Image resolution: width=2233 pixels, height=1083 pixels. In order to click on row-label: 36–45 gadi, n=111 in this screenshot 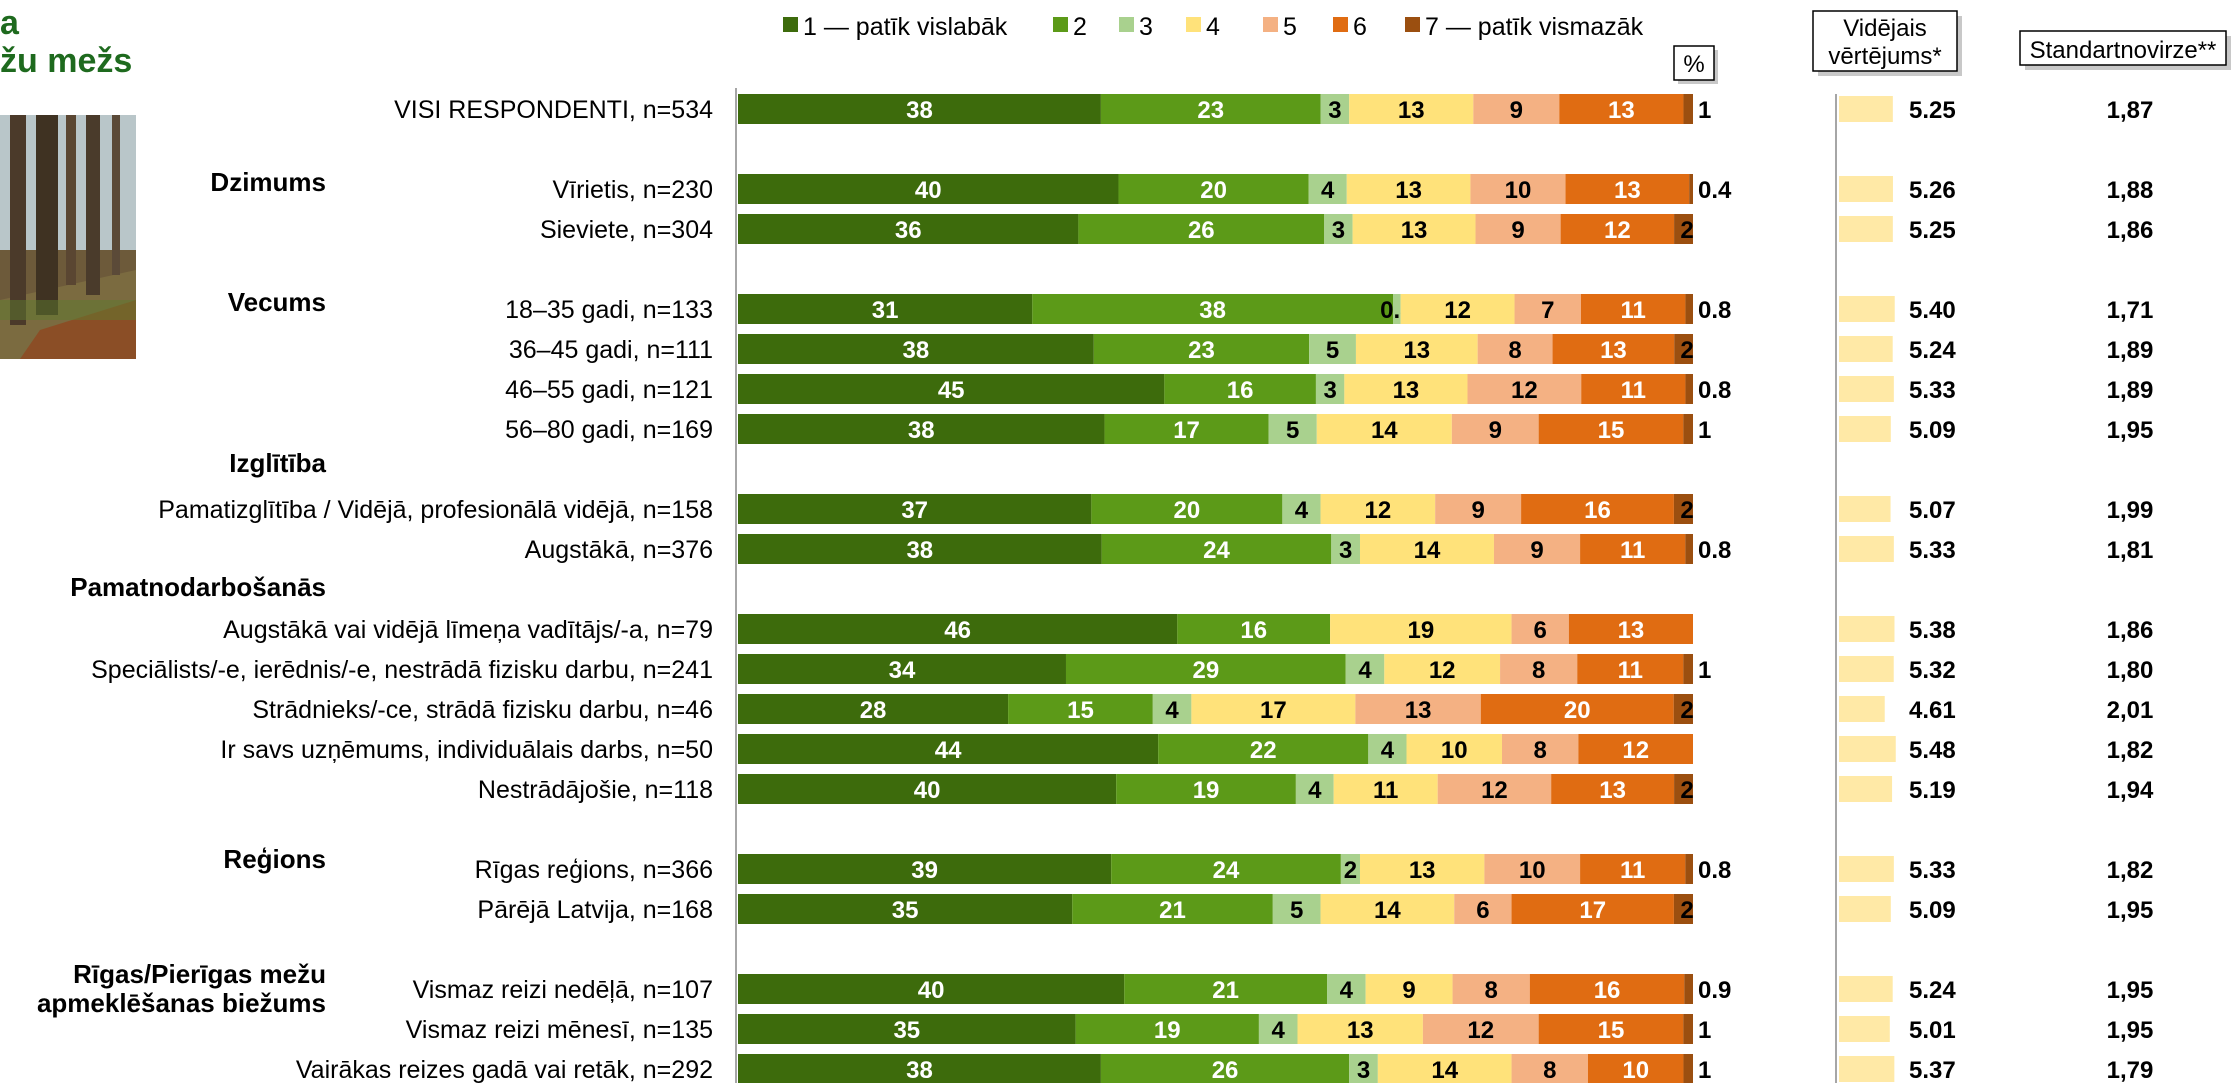, I will do `click(611, 350)`.